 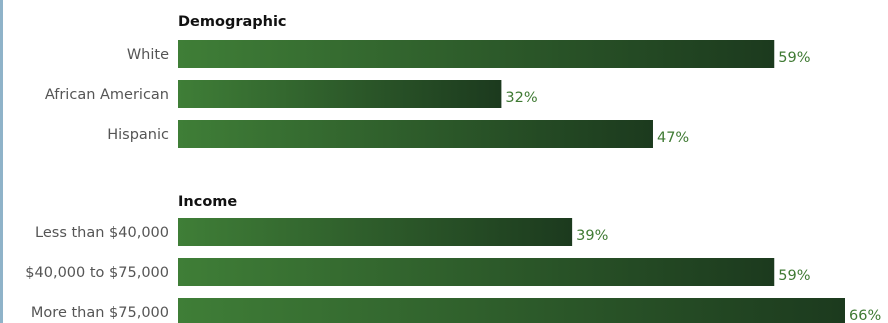 I want to click on category-label-40-000-to-75-000: $40,000 to $75,000, so click(x=97, y=273).